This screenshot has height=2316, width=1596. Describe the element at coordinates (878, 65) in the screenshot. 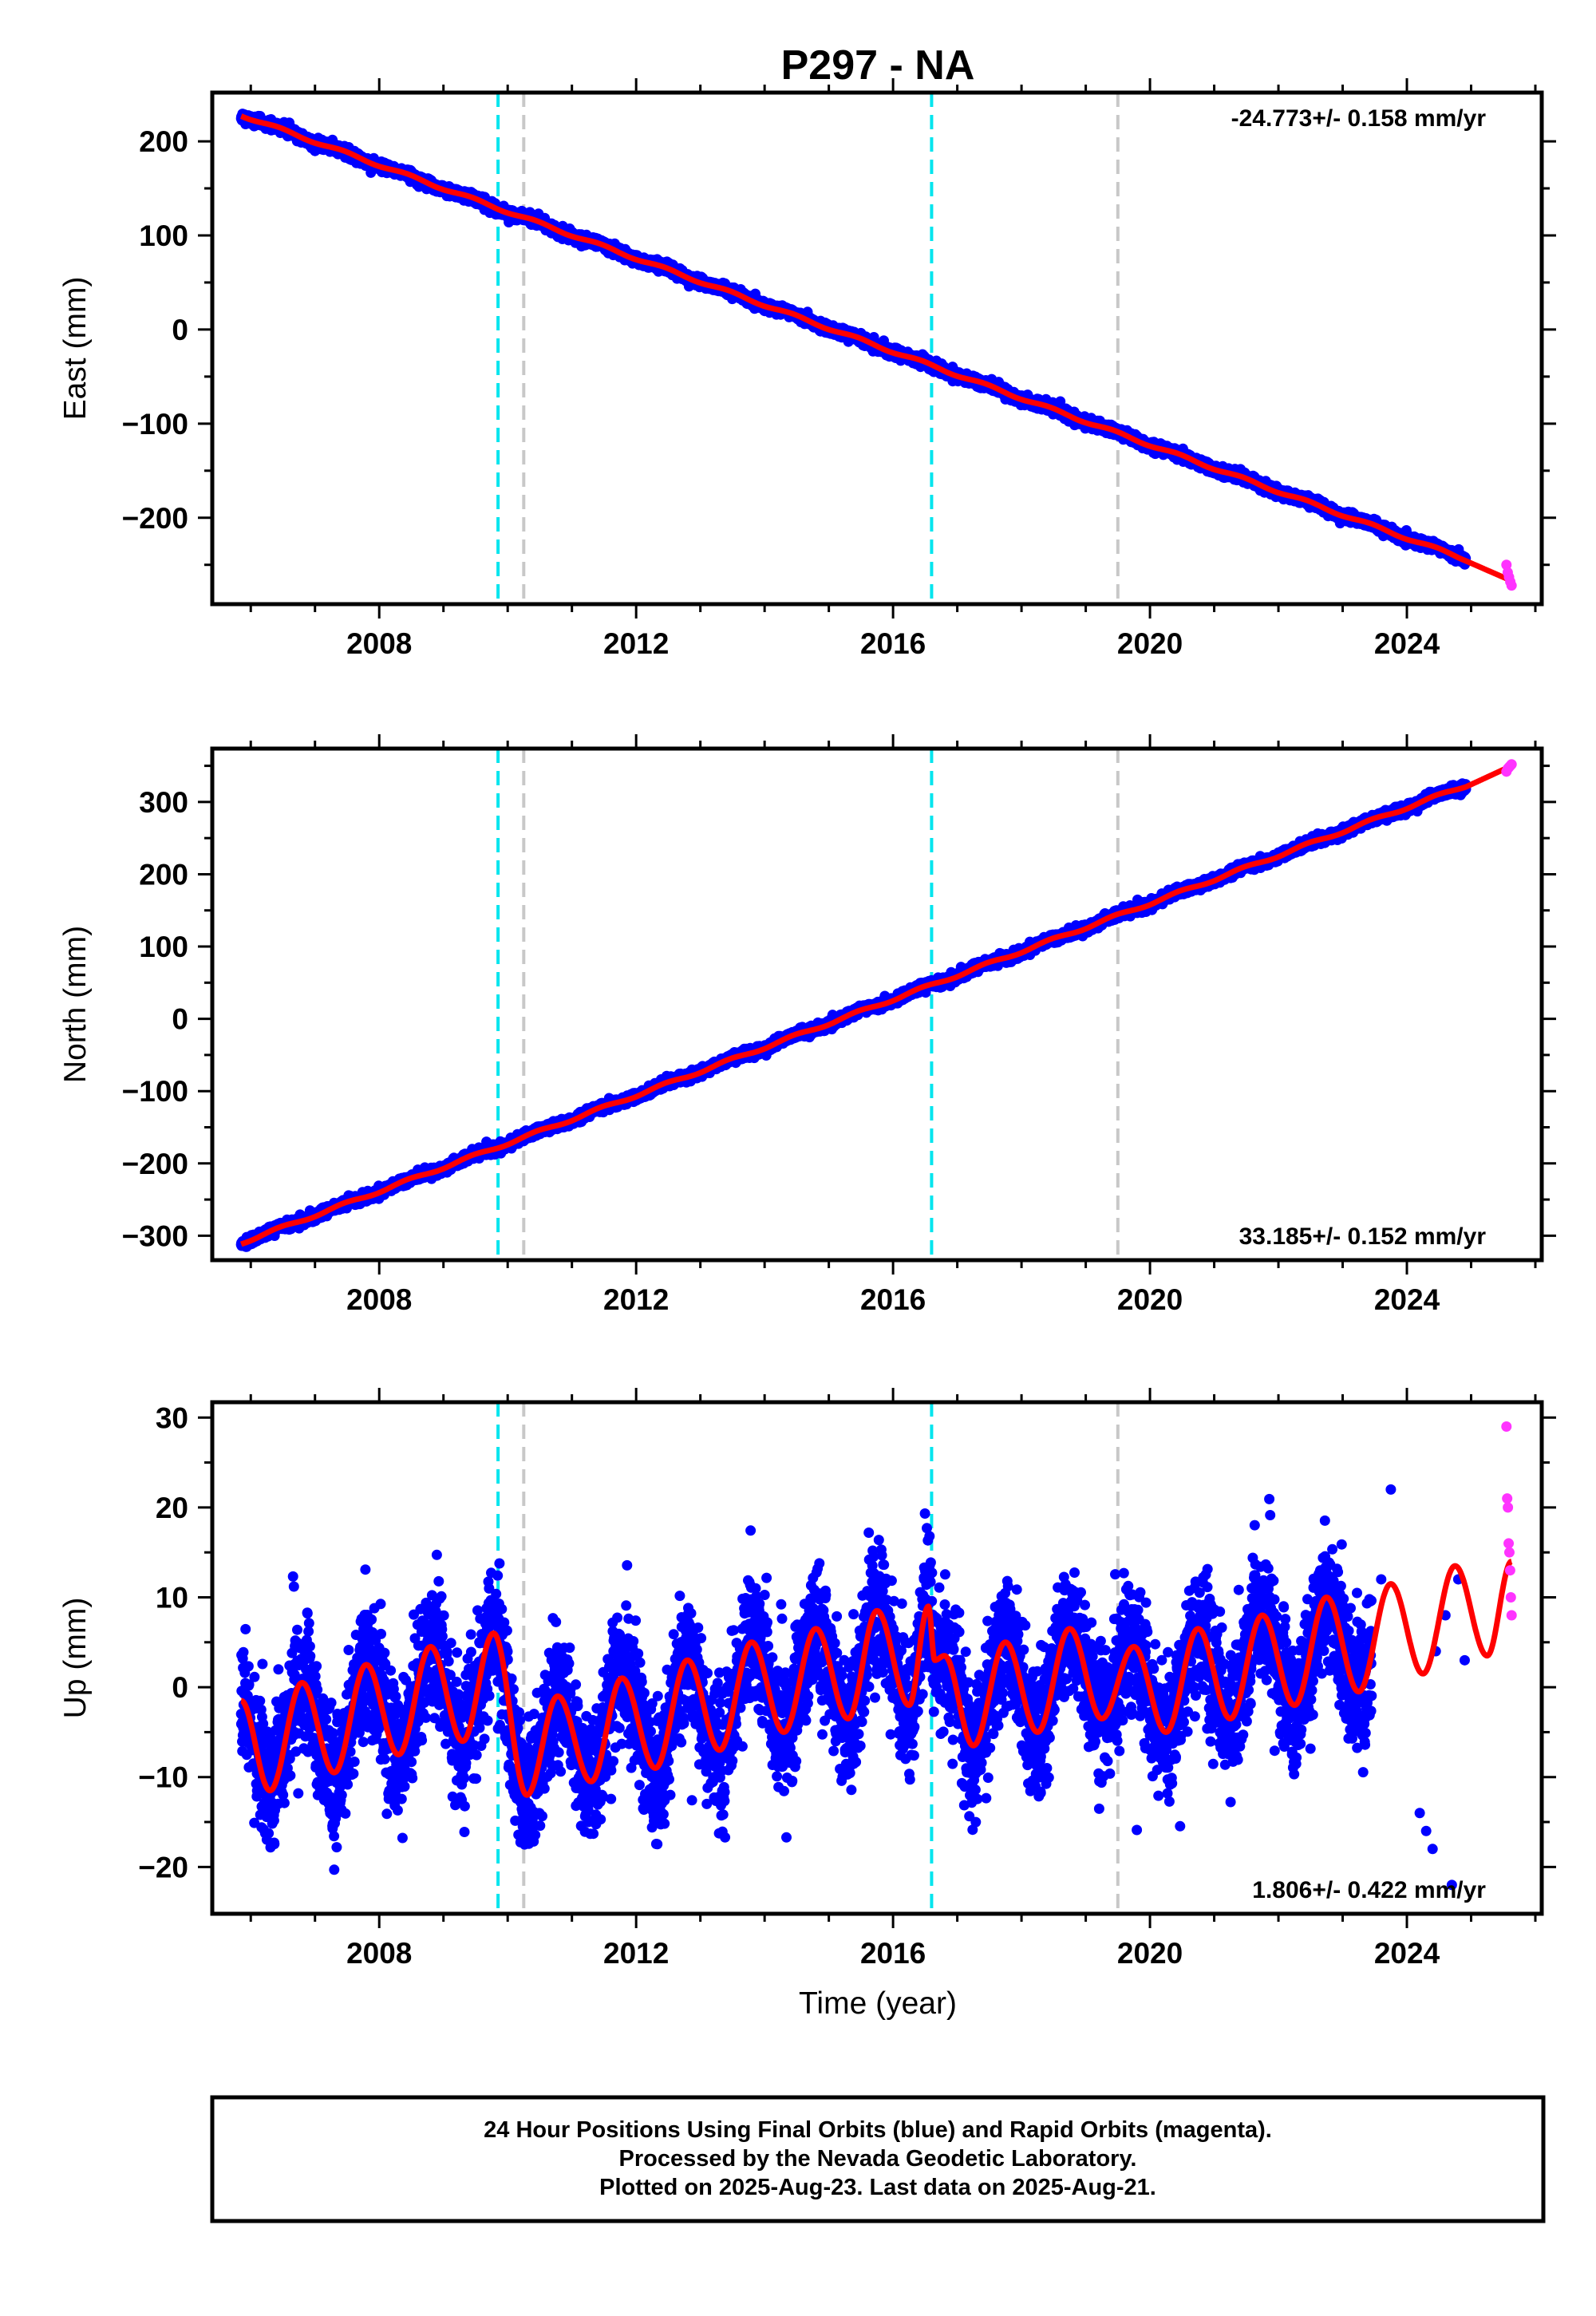

I see `figure-title: P297 - NA` at that location.